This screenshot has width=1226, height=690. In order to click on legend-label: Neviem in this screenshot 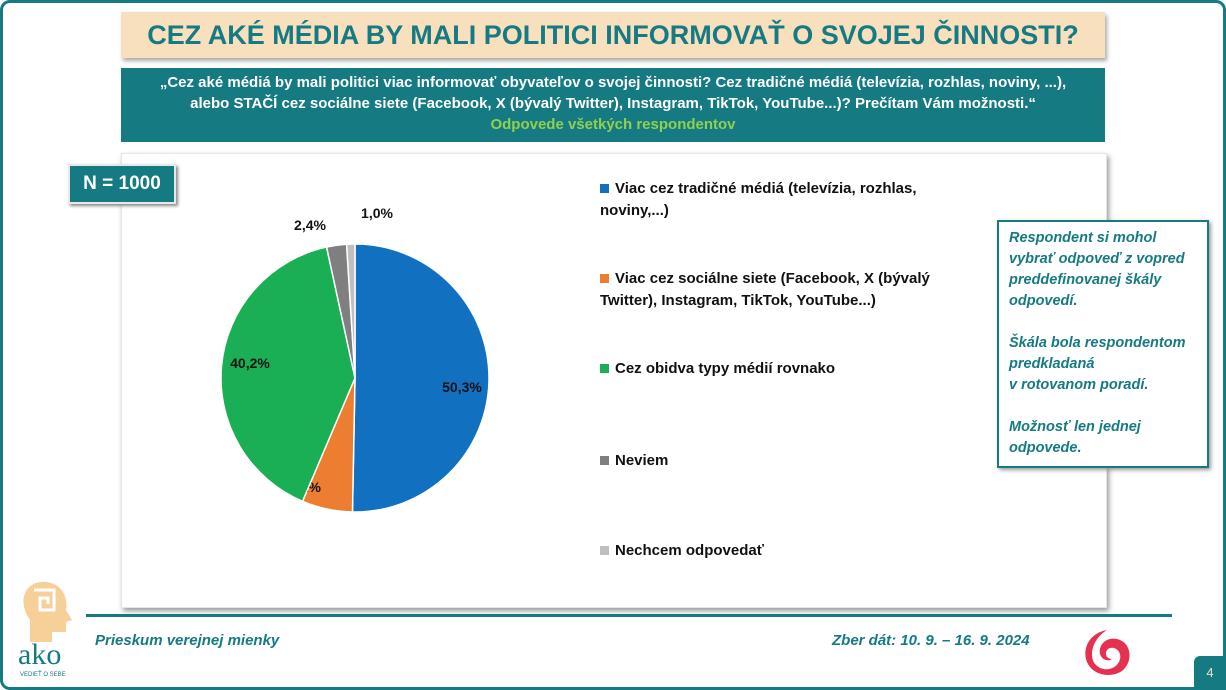, I will do `click(642, 460)`.